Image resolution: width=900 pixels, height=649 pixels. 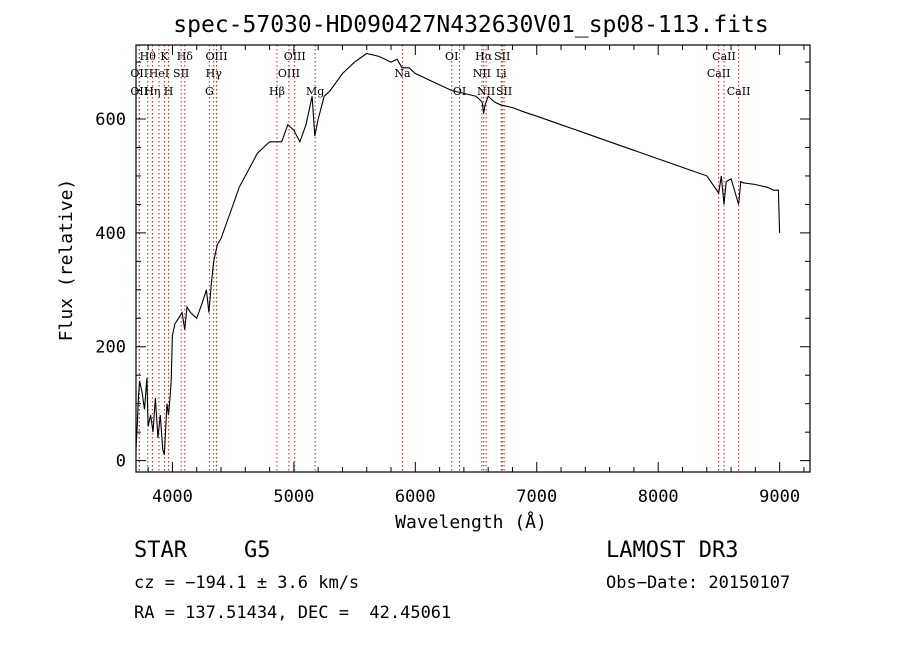 I want to click on marker-label: Hα, so click(x=484, y=56).